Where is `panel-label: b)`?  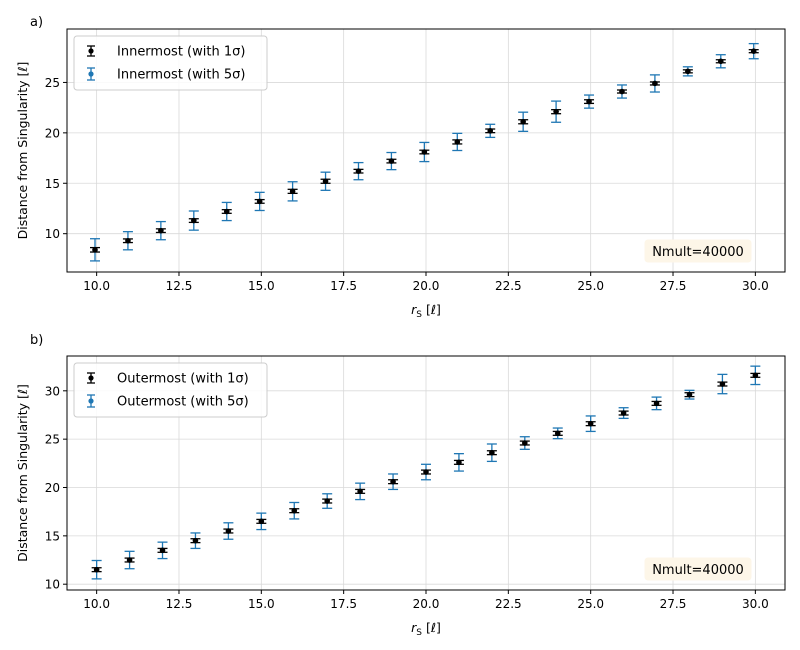 panel-label: b) is located at coordinates (36, 340).